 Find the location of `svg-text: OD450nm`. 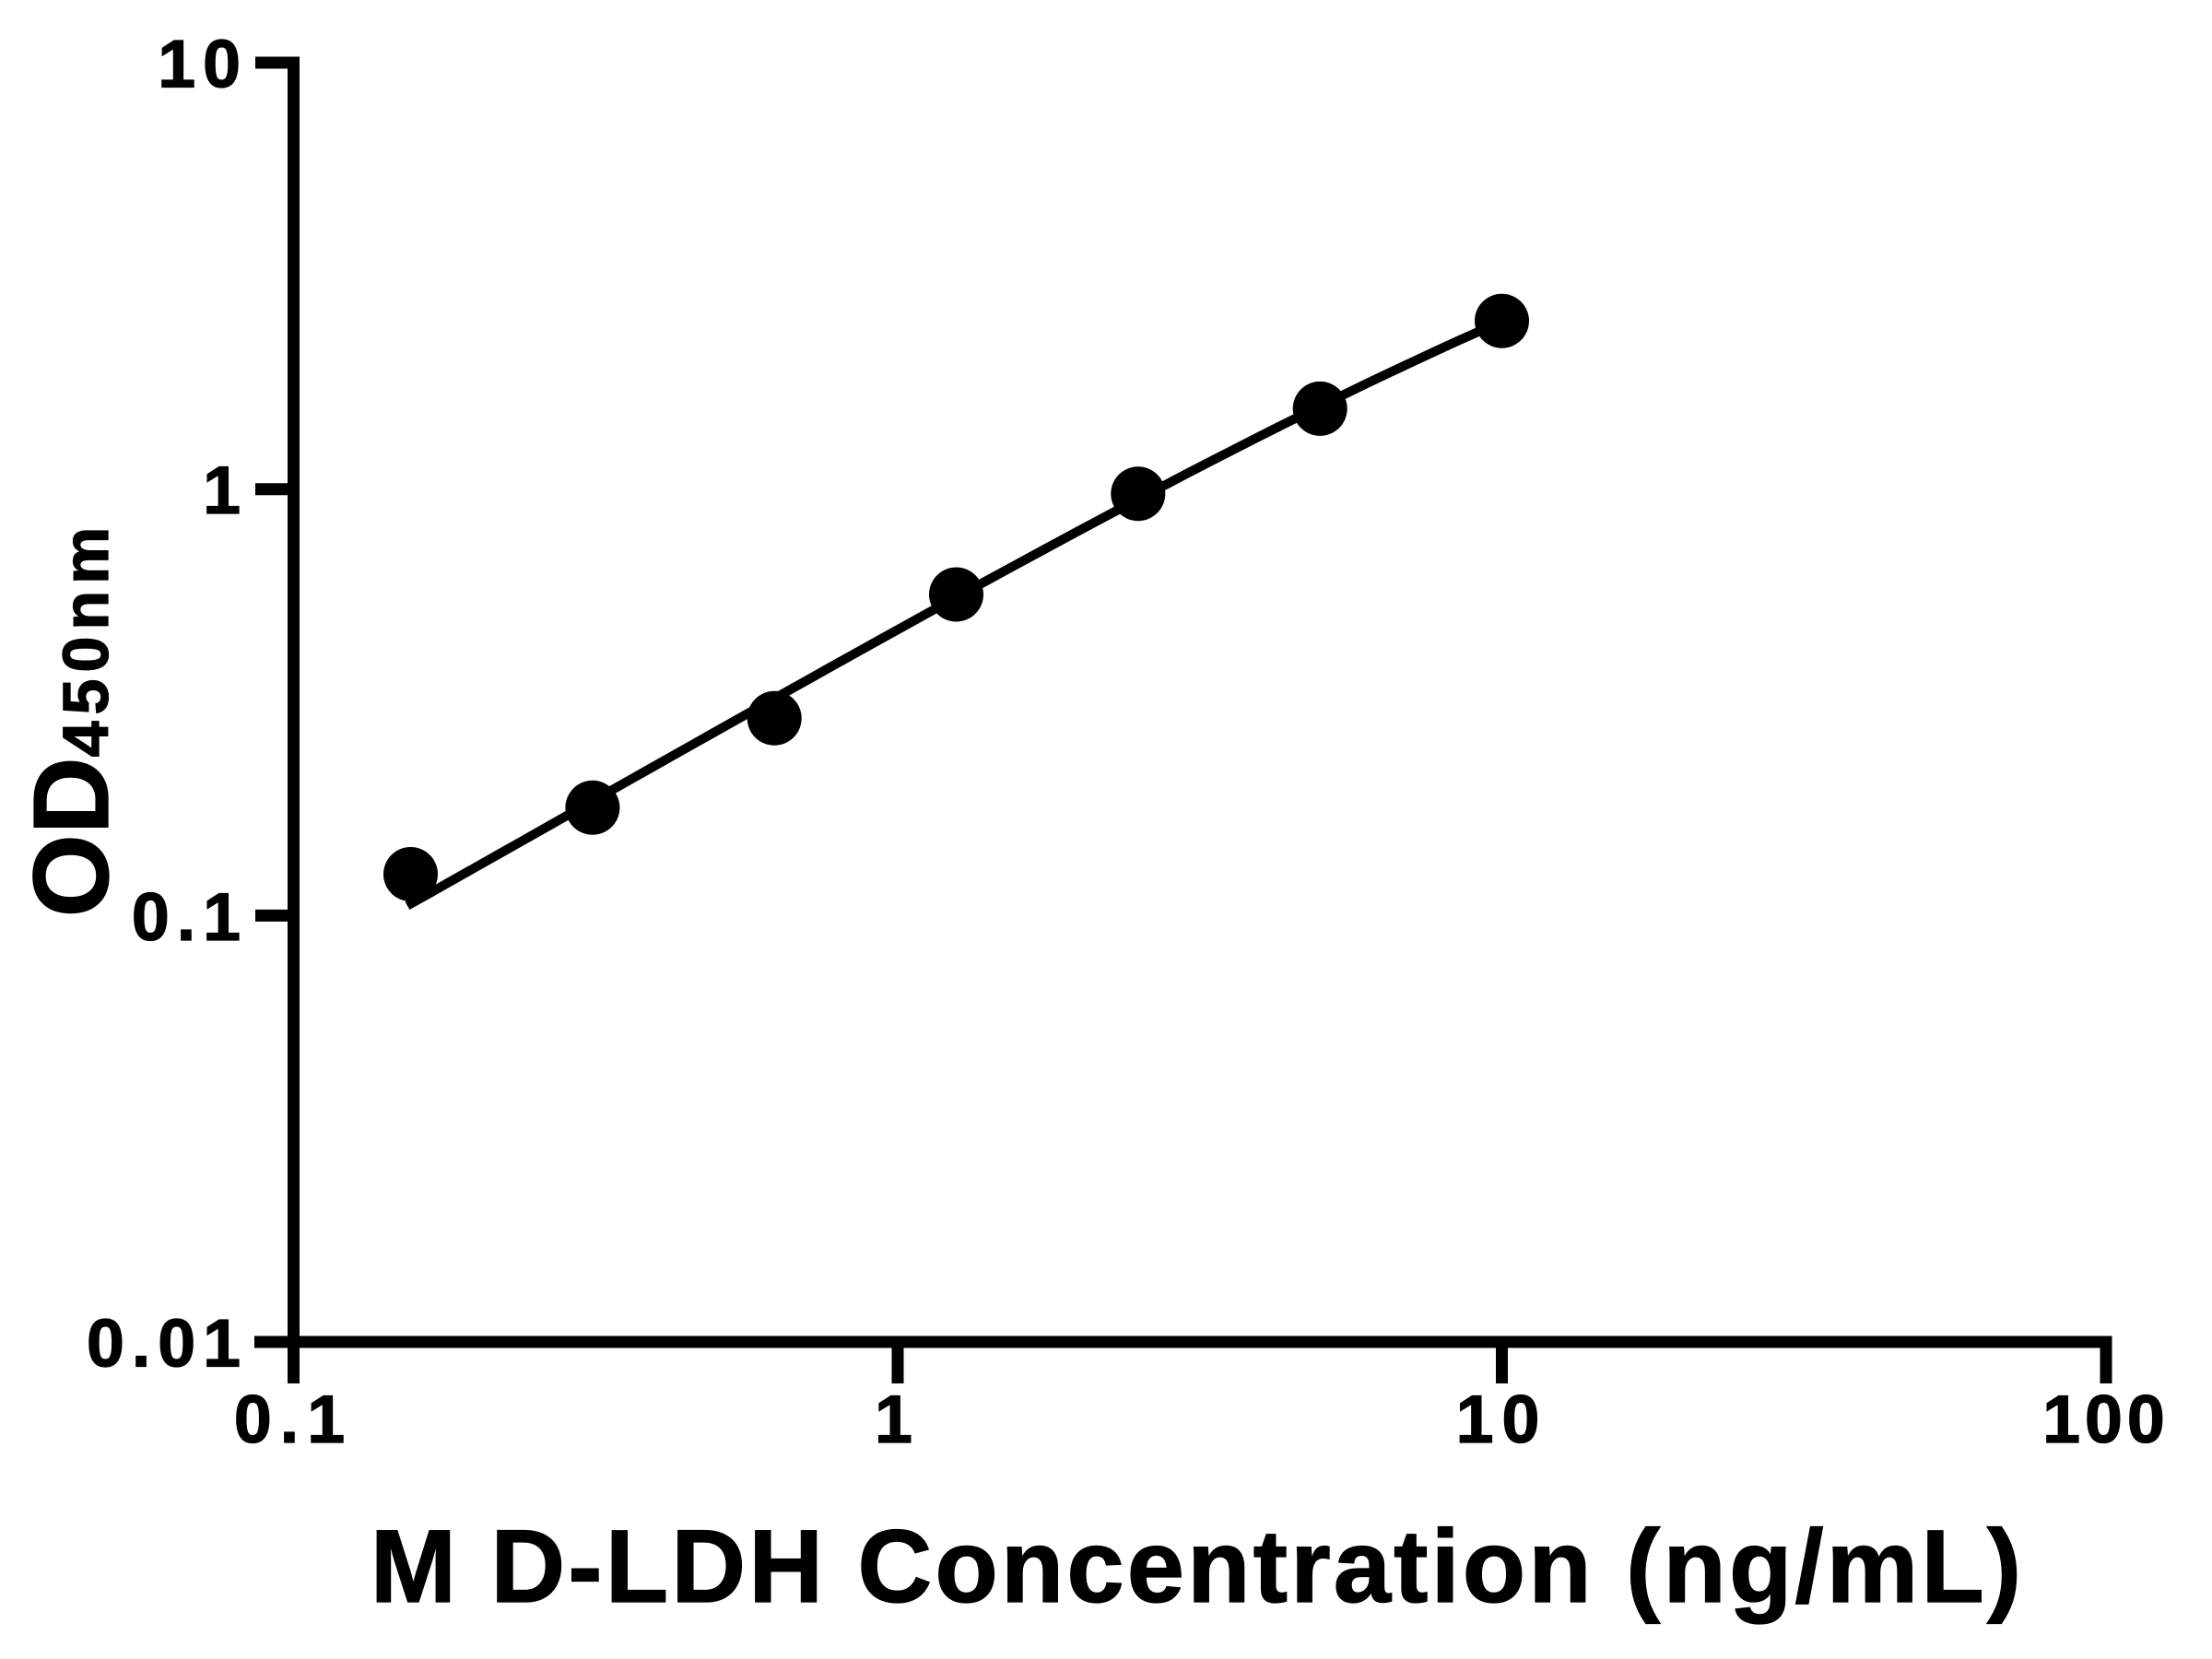

svg-text: OD450nm is located at coordinates (71, 719).